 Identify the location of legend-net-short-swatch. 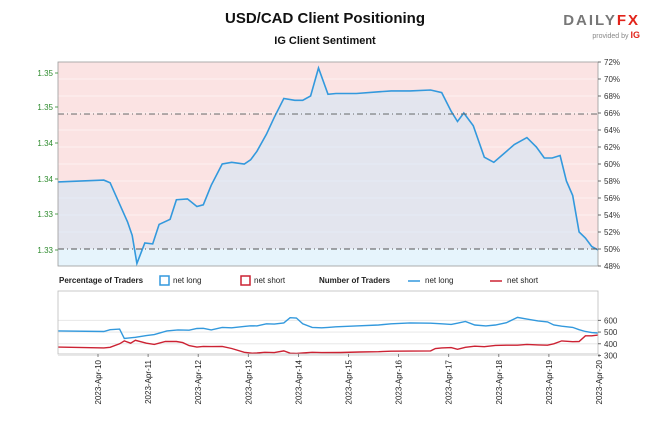
(245, 280).